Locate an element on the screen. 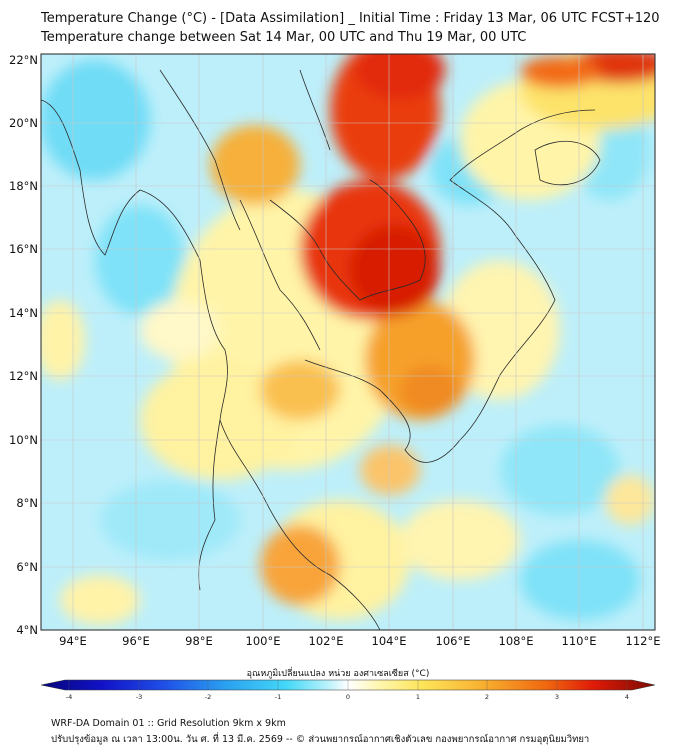  colorbar-tick: 2 is located at coordinates (487, 697).